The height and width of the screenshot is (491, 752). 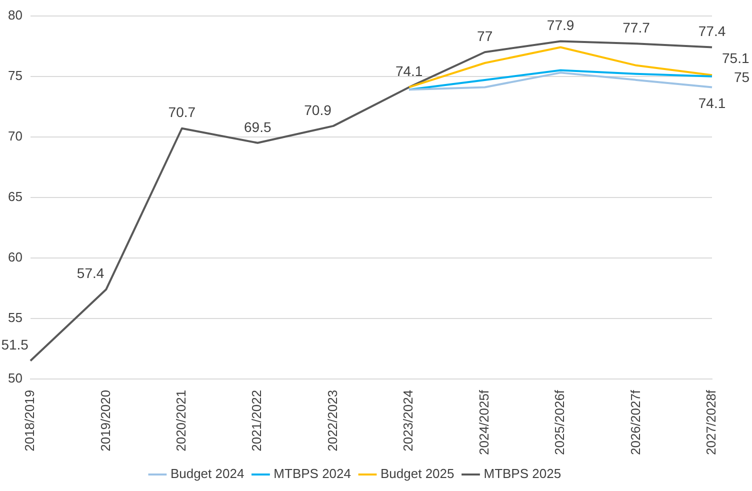 I want to click on data-label: 75.1, so click(x=736, y=58).